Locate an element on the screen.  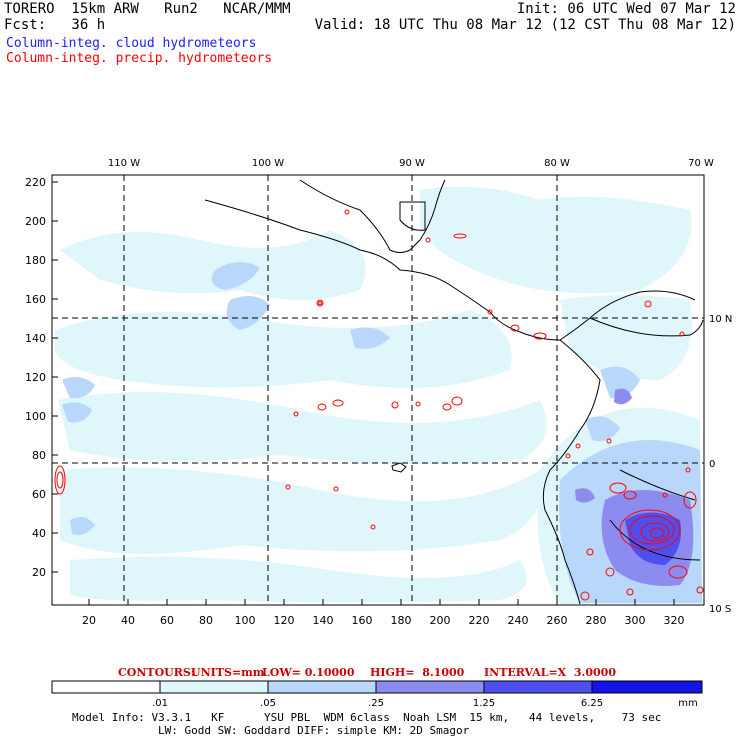
y-tick-label: 160 is located at coordinates (35, 299).